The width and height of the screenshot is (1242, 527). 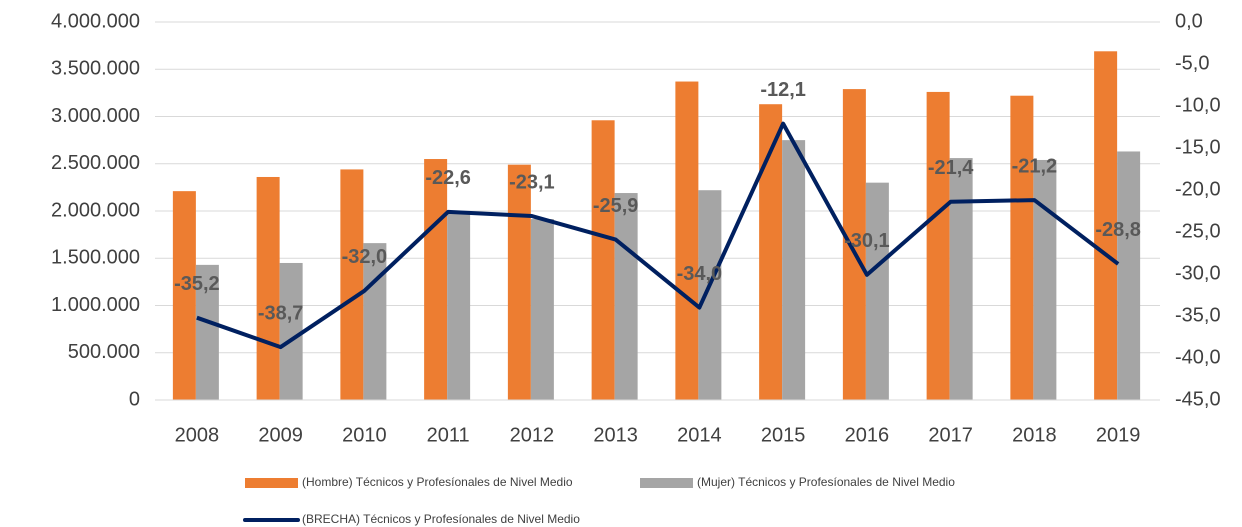 What do you see at coordinates (197, 435) in the screenshot?
I see `x-tick-label: 2008` at bounding box center [197, 435].